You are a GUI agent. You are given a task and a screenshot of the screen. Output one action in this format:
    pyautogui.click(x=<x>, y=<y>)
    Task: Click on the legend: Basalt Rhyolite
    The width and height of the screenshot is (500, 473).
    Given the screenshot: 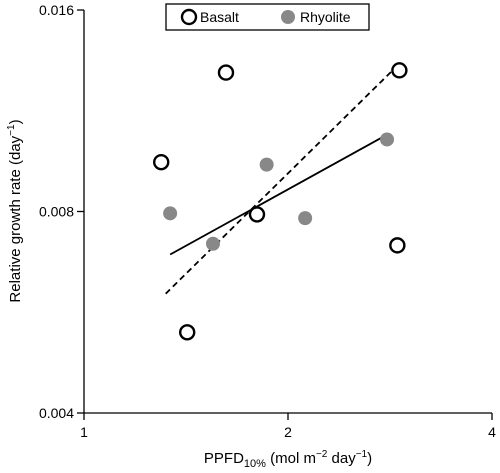 What is the action you would take?
    pyautogui.click(x=267, y=17)
    